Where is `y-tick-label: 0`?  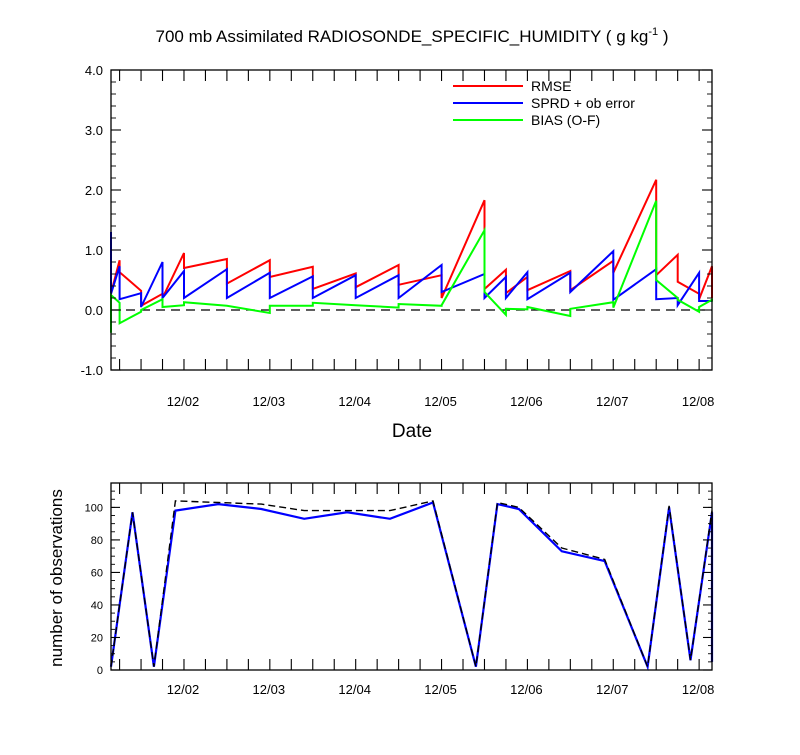
y-tick-label: 0 is located at coordinates (100, 671).